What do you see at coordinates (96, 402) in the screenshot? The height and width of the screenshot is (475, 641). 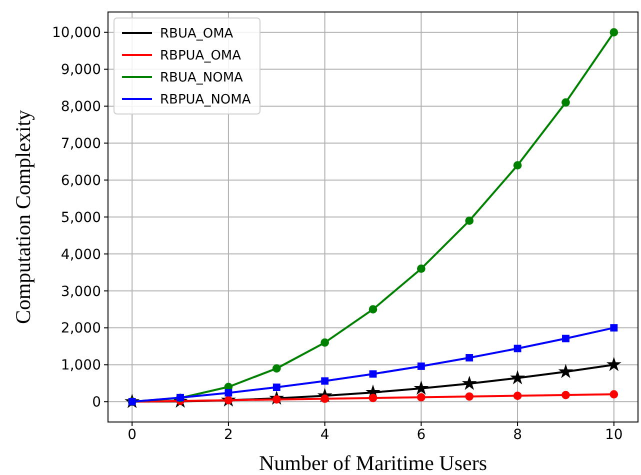 I see `y-tick-label: 0` at bounding box center [96, 402].